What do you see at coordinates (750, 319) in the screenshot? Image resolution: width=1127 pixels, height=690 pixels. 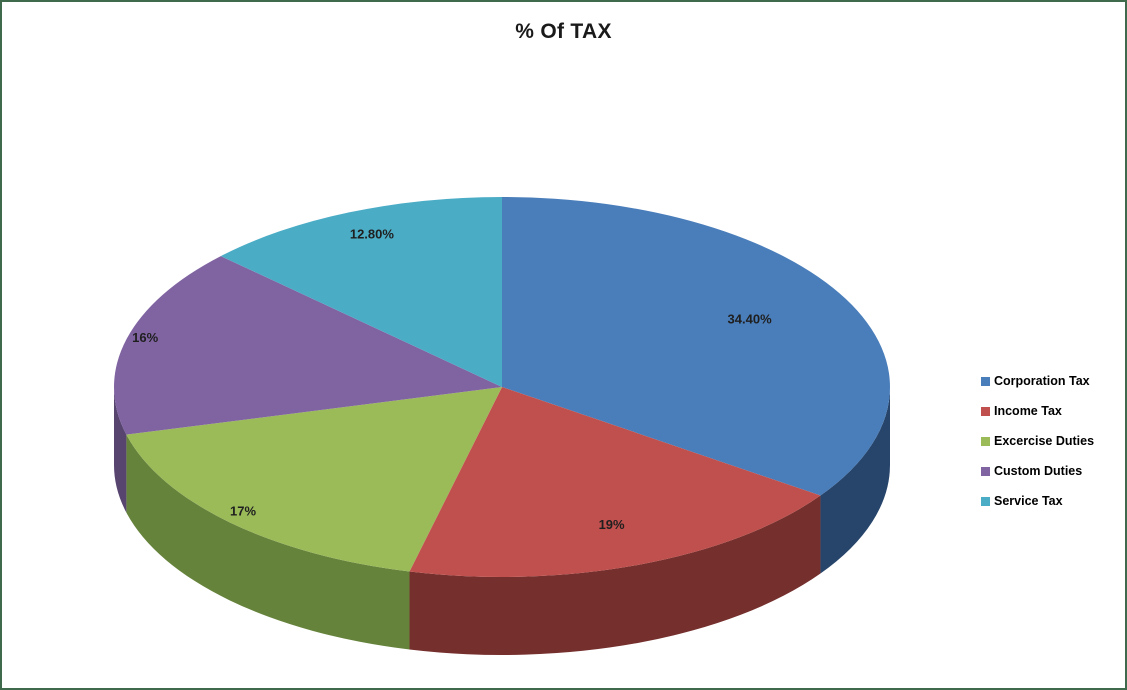 I see `data-label-corporation-tax: 34.40%` at bounding box center [750, 319].